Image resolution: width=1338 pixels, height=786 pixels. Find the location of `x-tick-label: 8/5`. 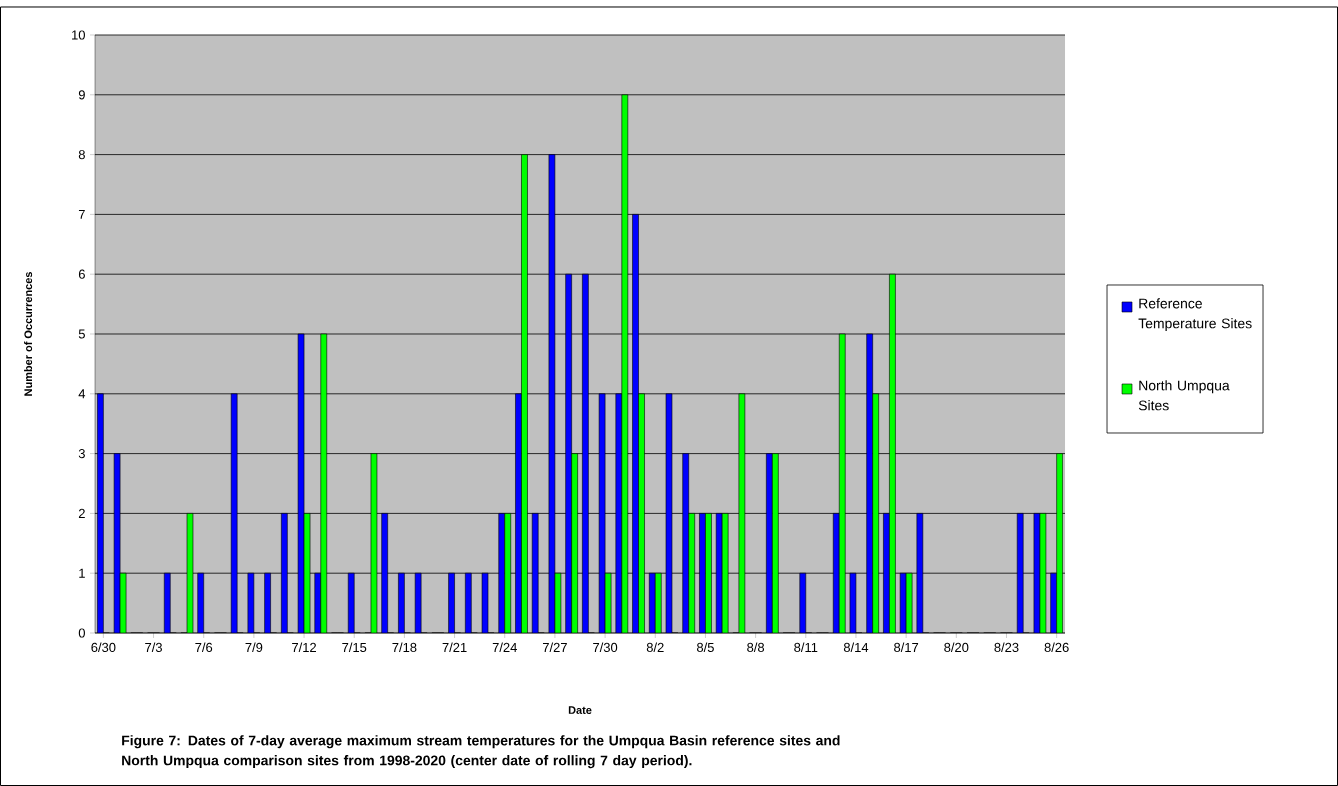

x-tick-label: 8/5 is located at coordinates (705, 647).